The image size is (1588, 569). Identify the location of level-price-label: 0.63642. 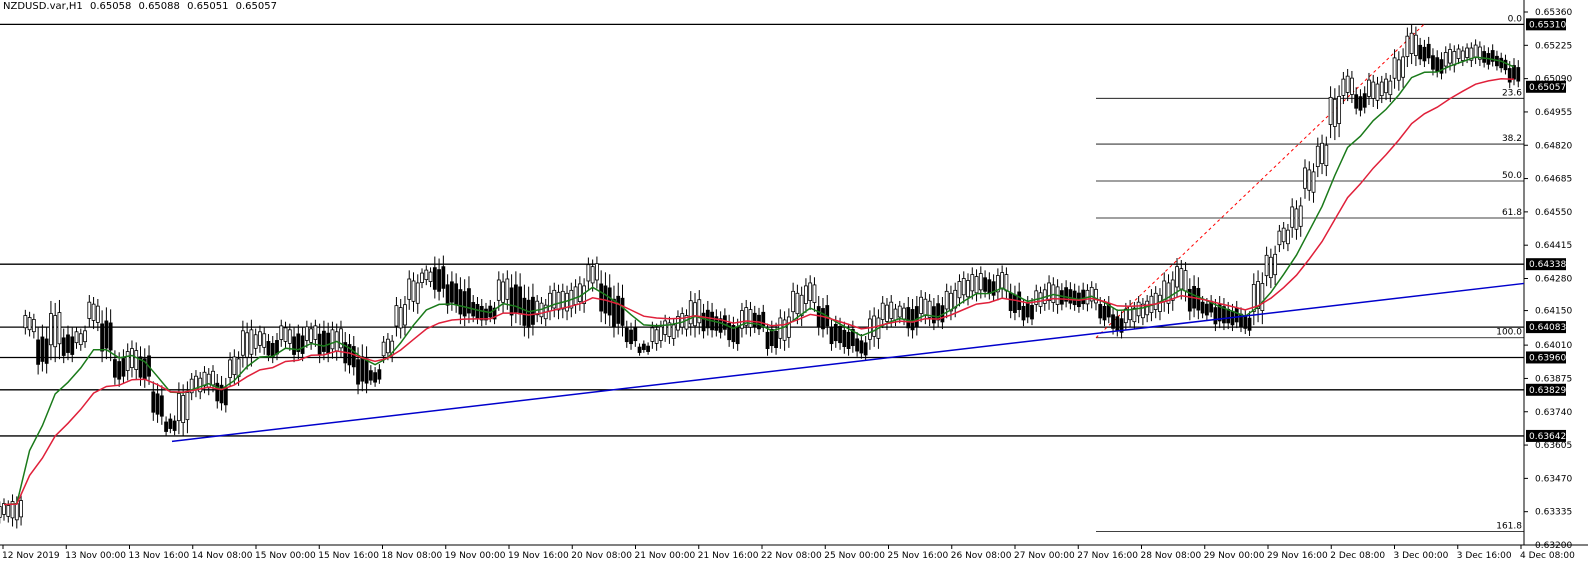
(1546, 435).